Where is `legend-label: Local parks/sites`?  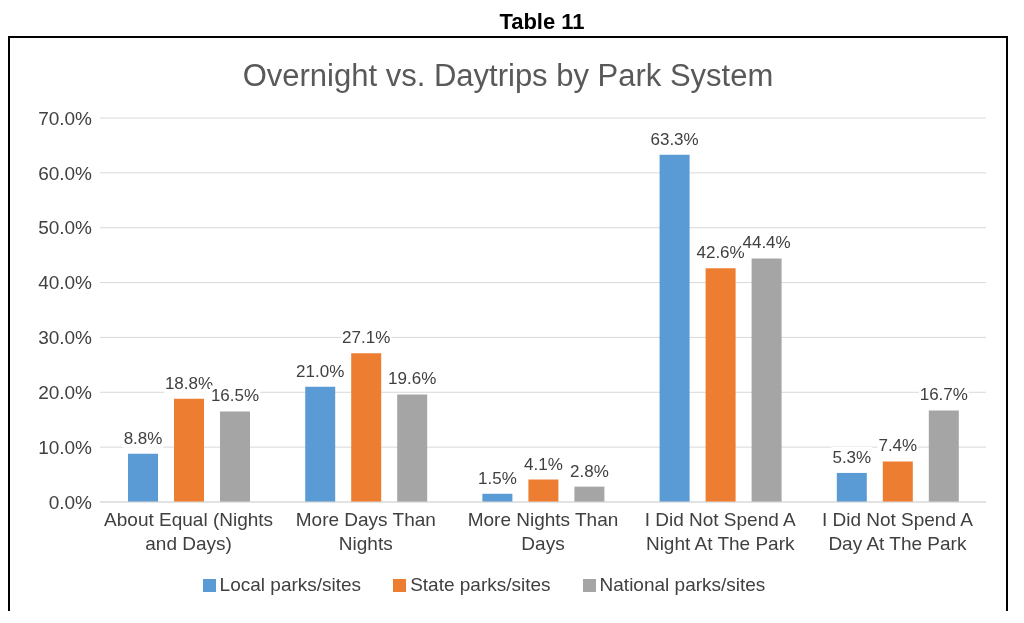
legend-label: Local parks/sites is located at coordinates (290, 584).